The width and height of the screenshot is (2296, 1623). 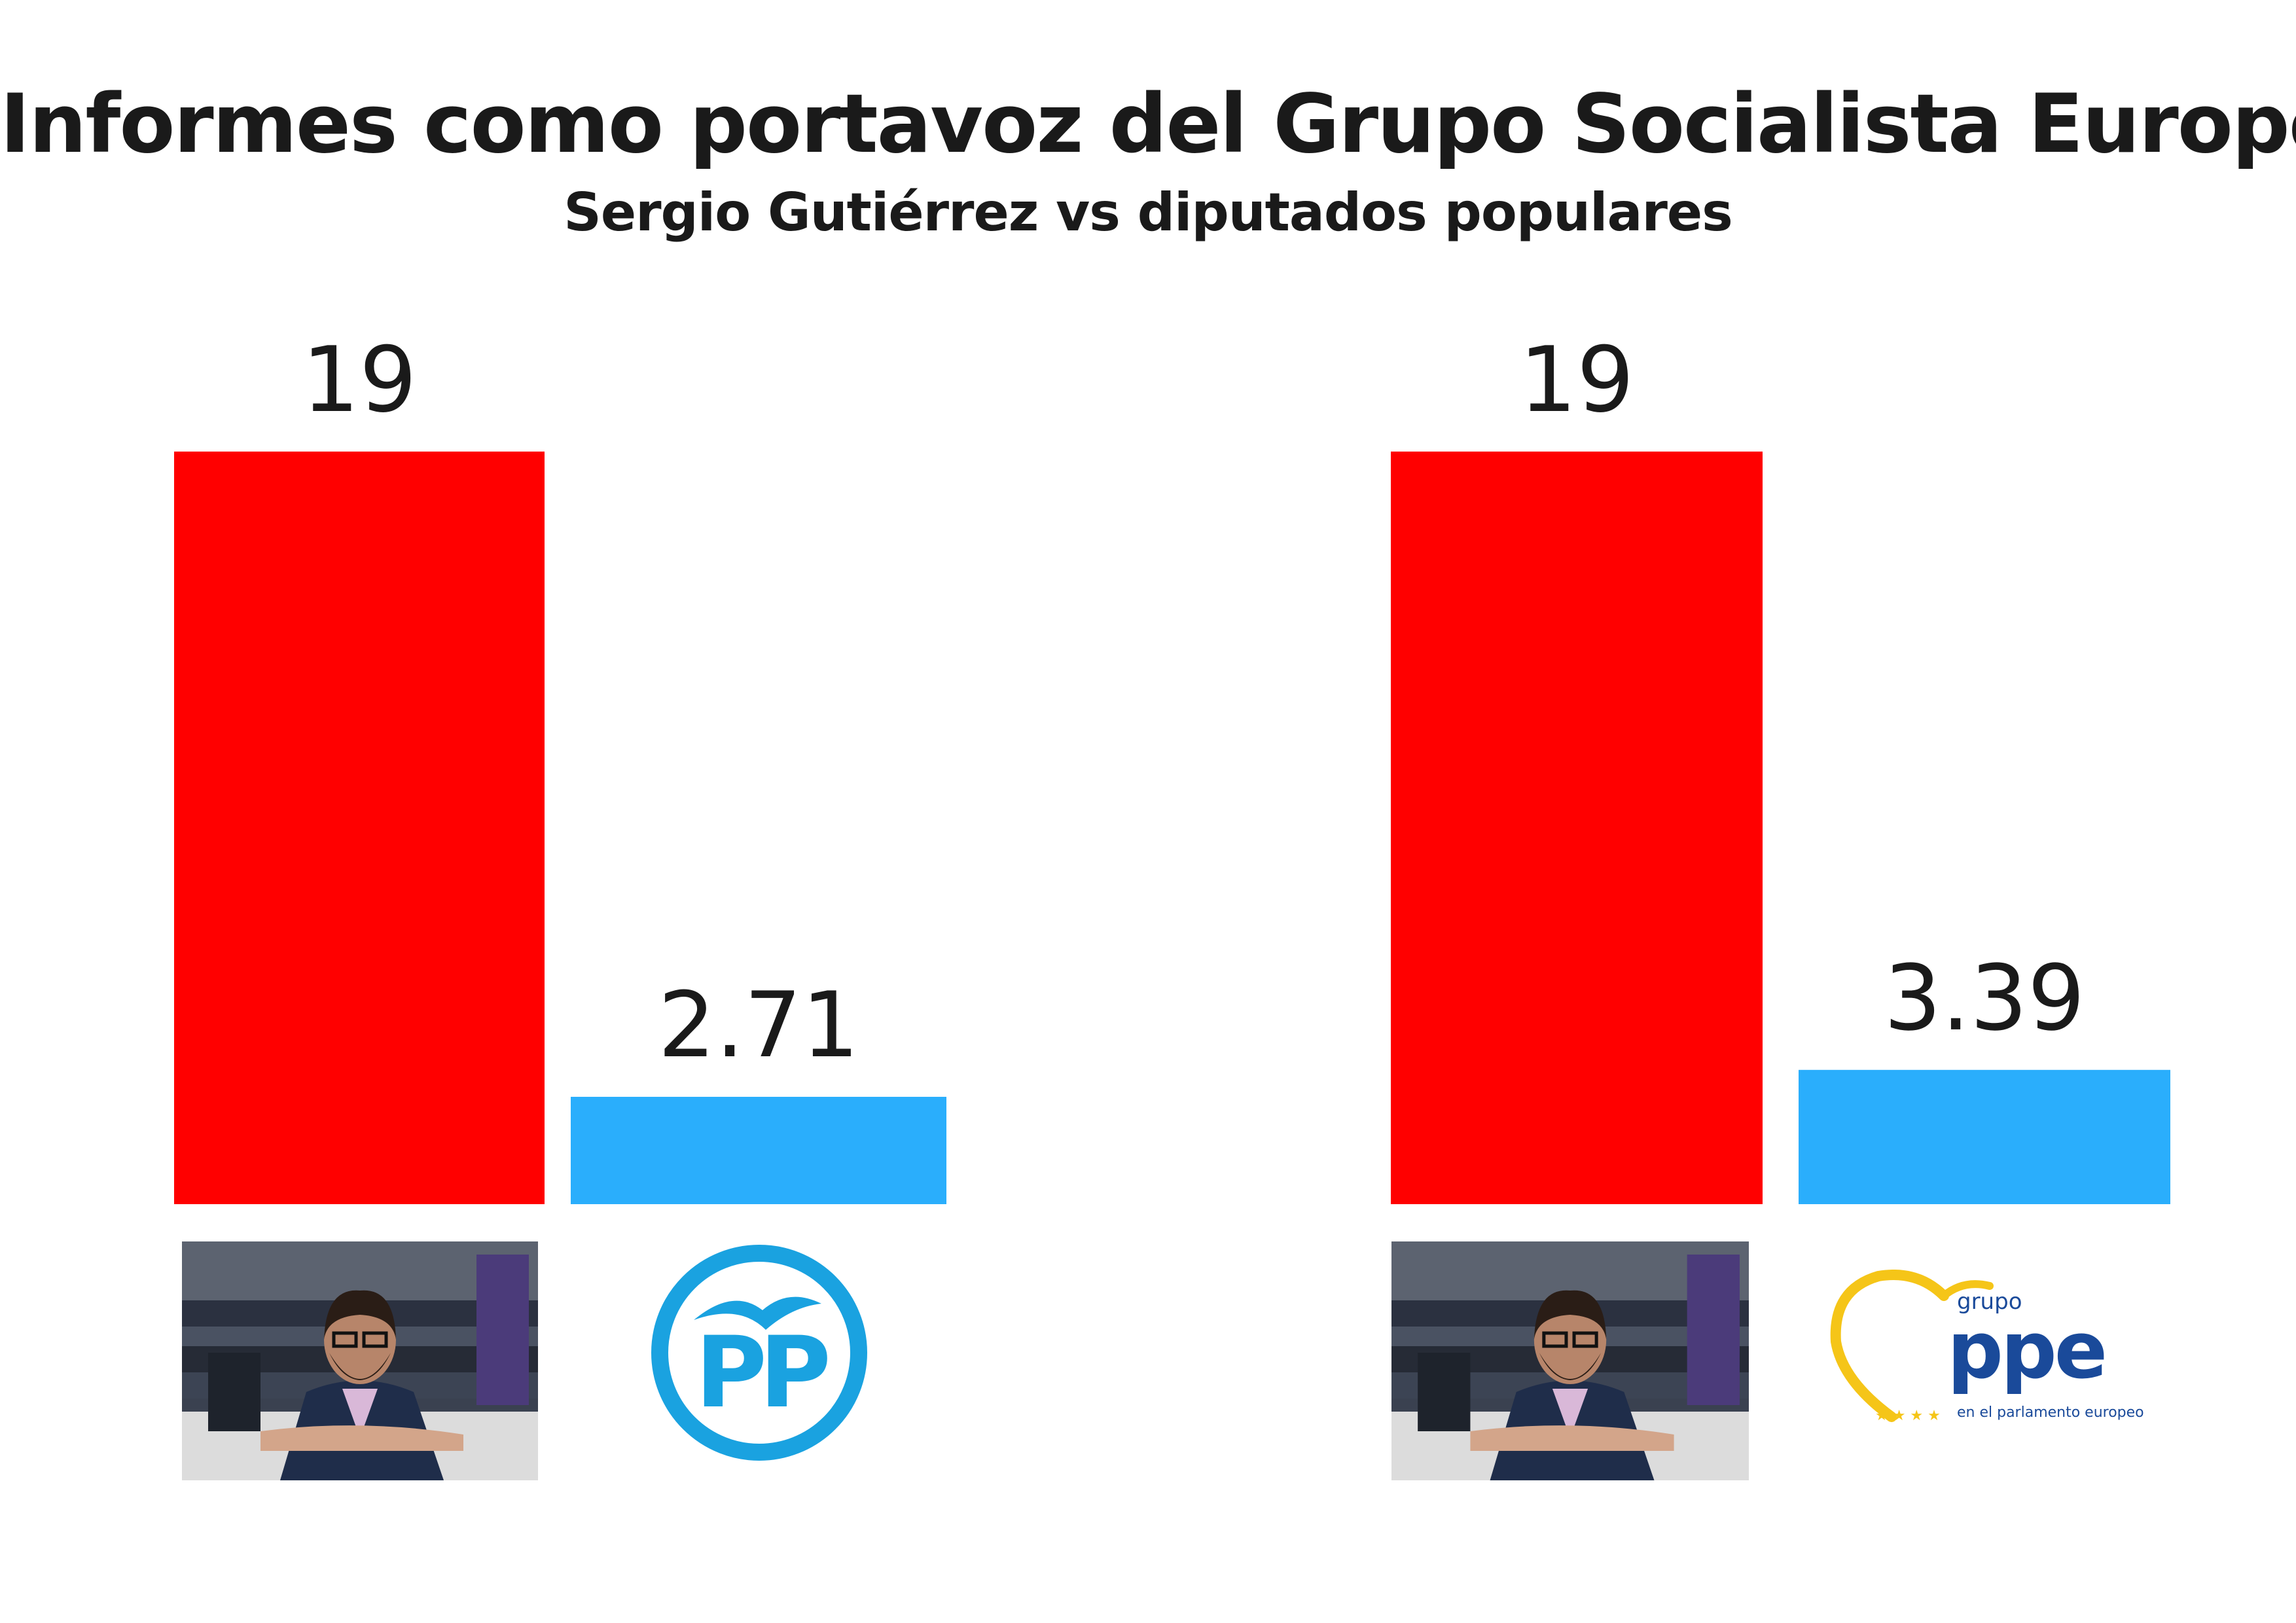 I want to click on chart-subtitle: Sergio Gutiérrez vs diputados populares, so click(x=1148, y=213).